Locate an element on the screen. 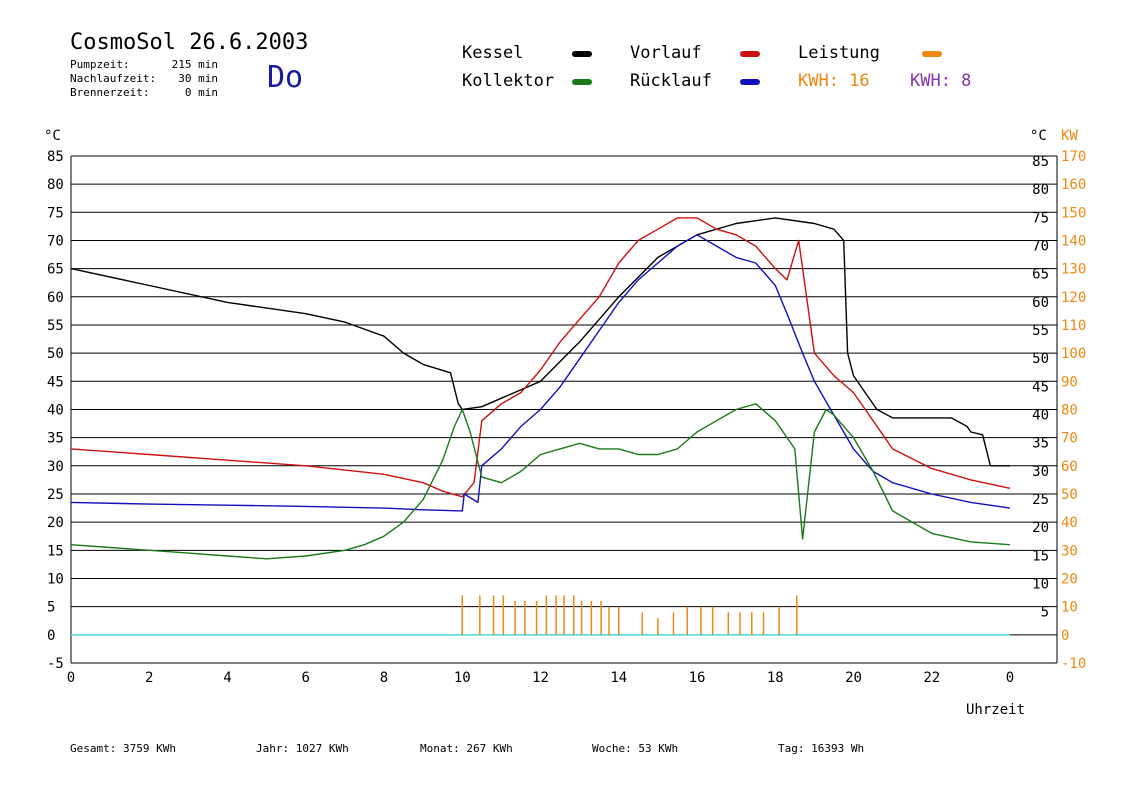  legend-leistung-swatch is located at coordinates (932, 54).